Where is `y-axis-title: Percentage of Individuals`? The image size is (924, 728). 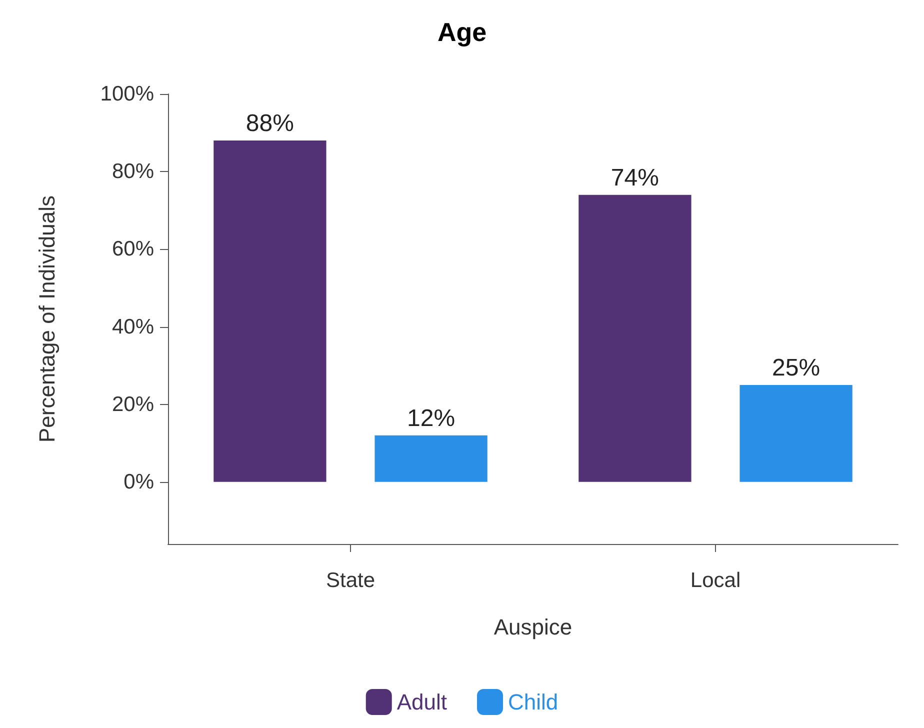 y-axis-title: Percentage of Individuals is located at coordinates (47, 319).